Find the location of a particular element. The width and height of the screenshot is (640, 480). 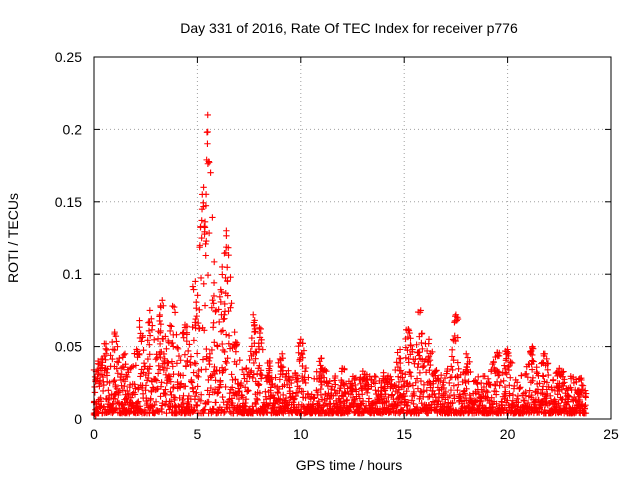

x-tick-label: 15 is located at coordinates (404, 434).